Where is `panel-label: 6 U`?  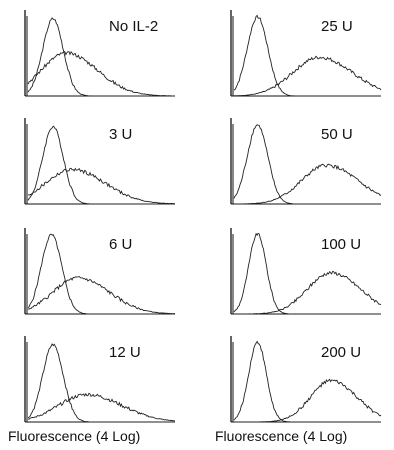
panel-label: 6 U is located at coordinates (120, 244).